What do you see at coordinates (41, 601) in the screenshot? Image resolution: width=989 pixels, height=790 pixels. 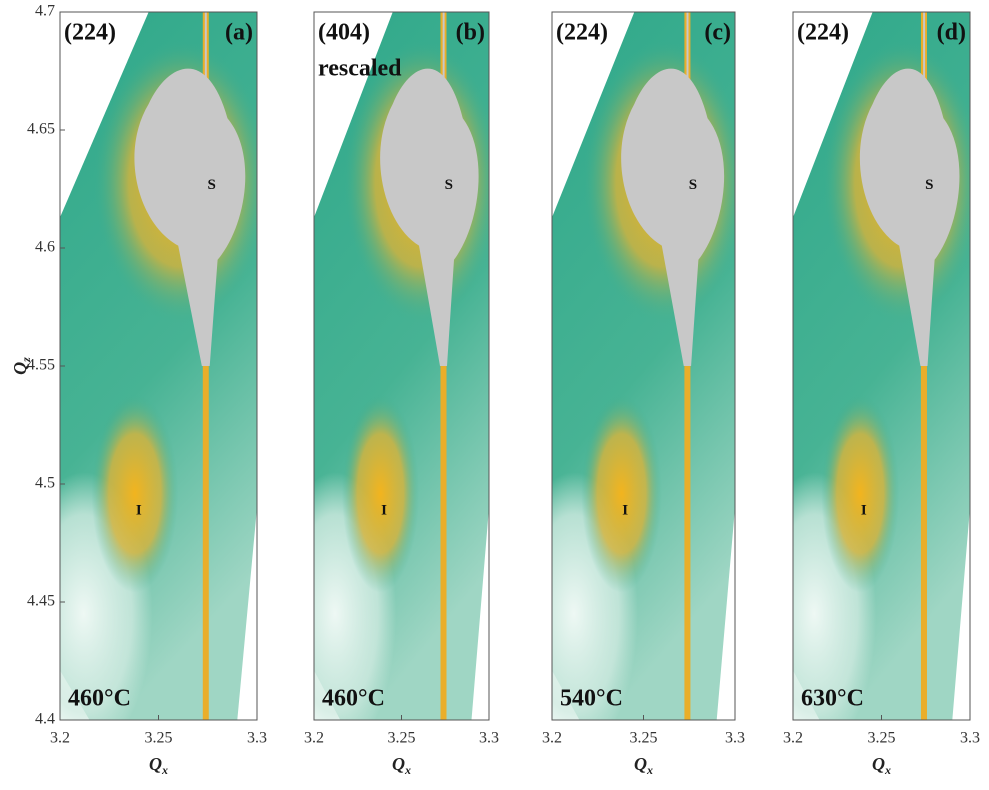 I see `y-tick-label: 4.45` at bounding box center [41, 601].